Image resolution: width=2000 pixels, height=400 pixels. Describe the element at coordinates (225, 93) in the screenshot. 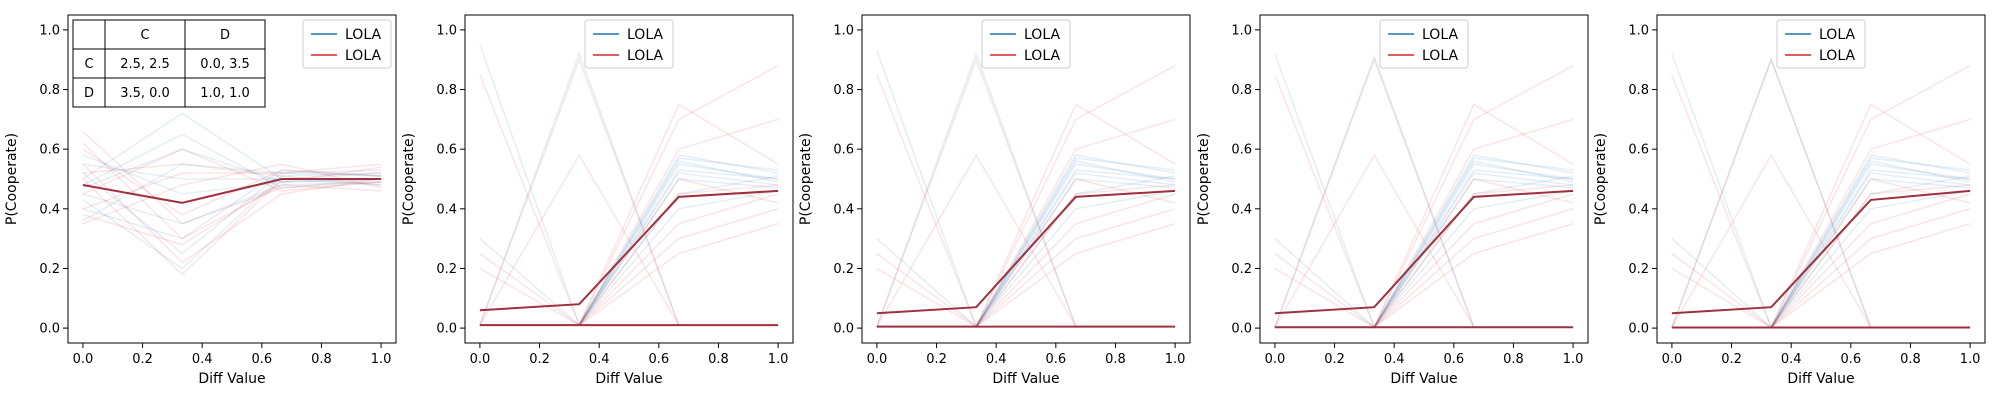

I see `payoff-table-cell: 1.0, 1.0` at that location.